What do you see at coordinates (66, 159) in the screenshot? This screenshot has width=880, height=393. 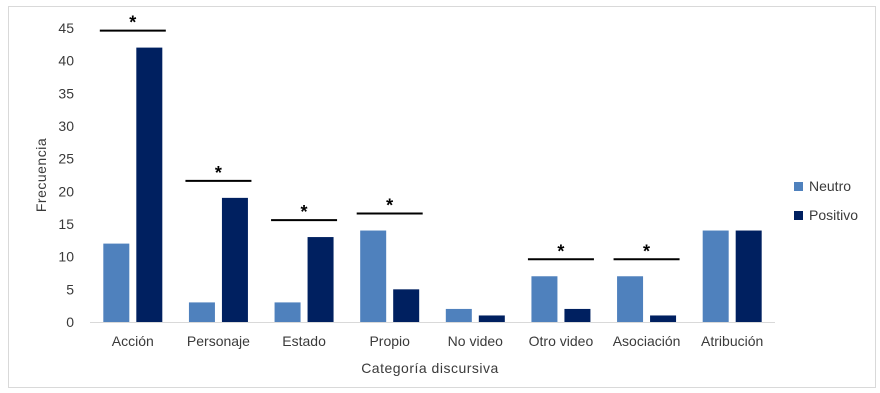 I see `y-tick-label: 25` at bounding box center [66, 159].